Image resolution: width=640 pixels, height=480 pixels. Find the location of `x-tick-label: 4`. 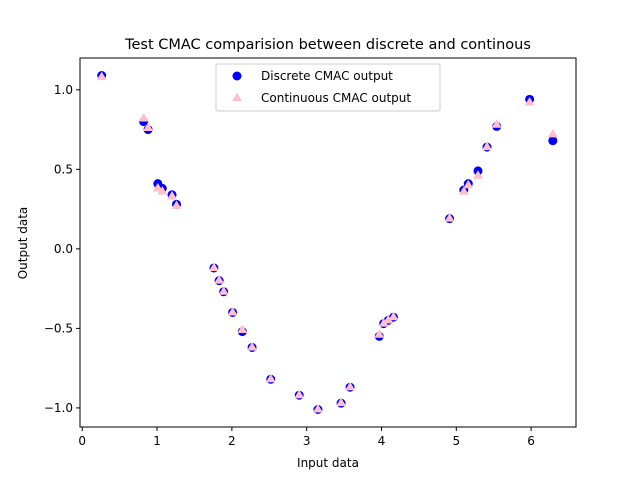

x-tick-label: 4 is located at coordinates (382, 441).